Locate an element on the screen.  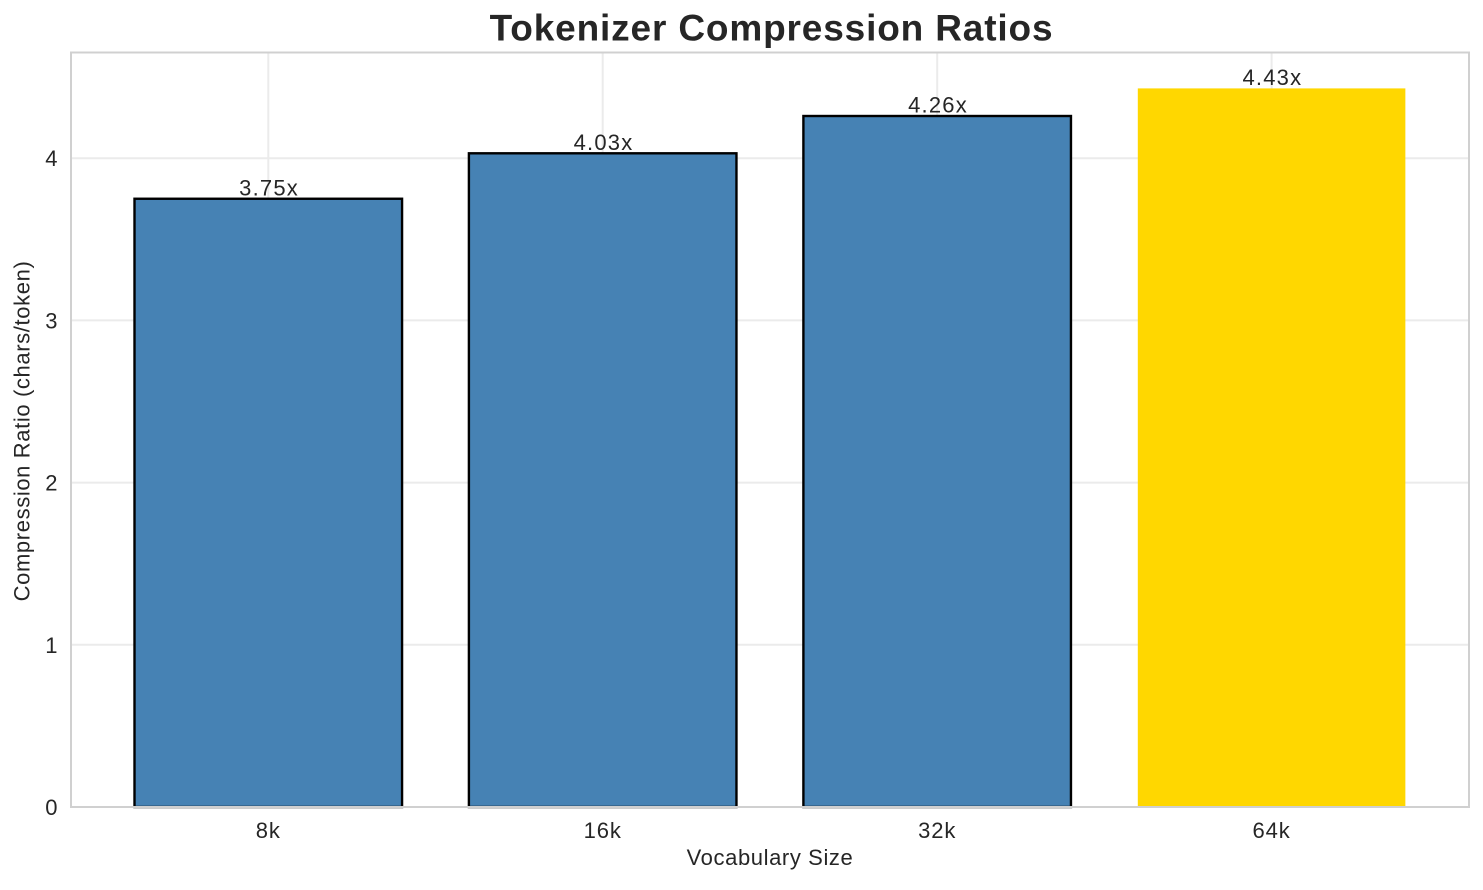
svg-text:Compression Ratio (chars/token: Compression Ratio (chars/token) is located at coordinates (22, 431).